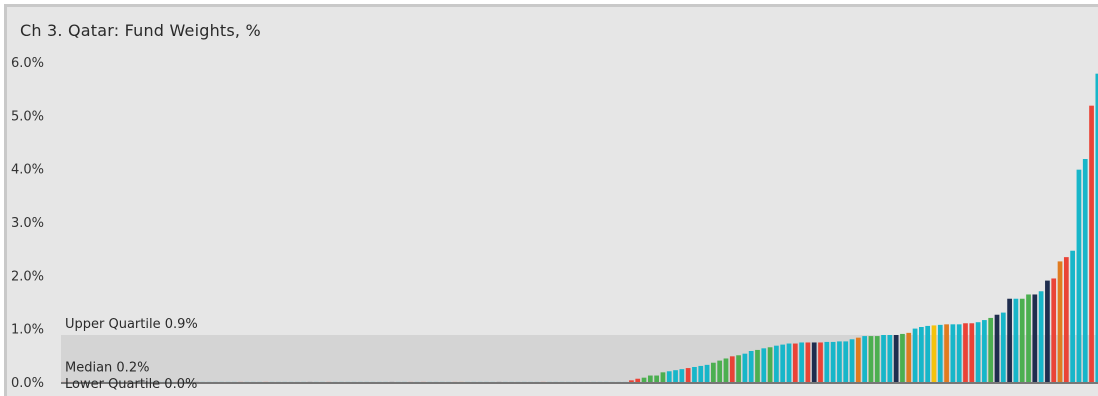 The width and height of the screenshot is (1098, 396). What do you see at coordinates (107, 367) in the screenshot?
I see `median-label: Median 0.2%` at bounding box center [107, 367].